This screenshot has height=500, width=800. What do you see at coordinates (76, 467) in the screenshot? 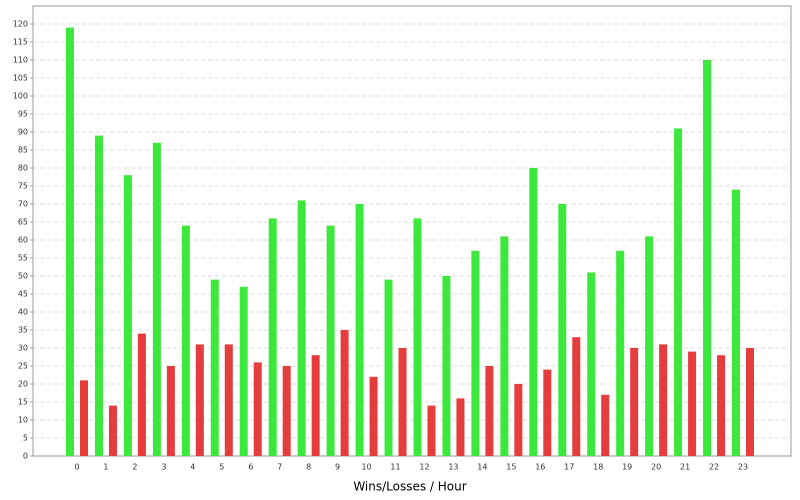
I see `x-tick-label: 0` at bounding box center [76, 467].